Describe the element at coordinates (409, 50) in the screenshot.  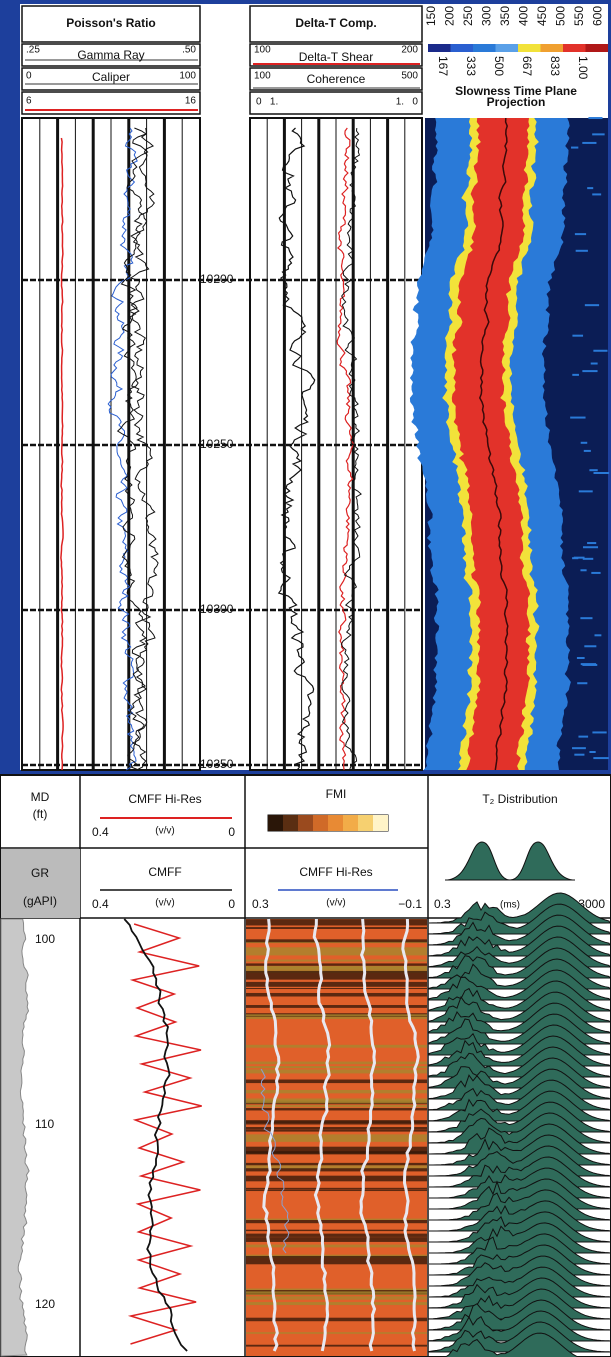
I see `header-text: 200` at that location.